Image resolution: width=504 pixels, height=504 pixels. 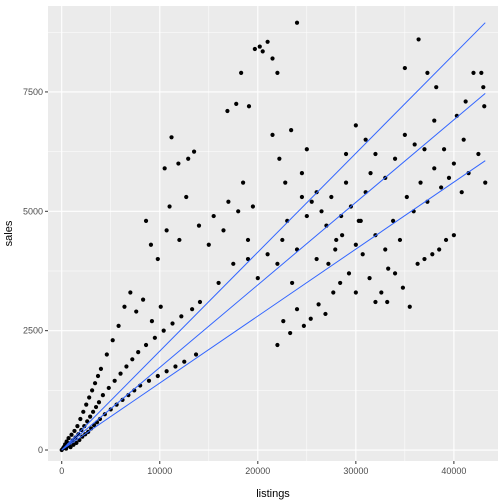 I want to click on y-tick-label: 5000, so click(x=33, y=211).